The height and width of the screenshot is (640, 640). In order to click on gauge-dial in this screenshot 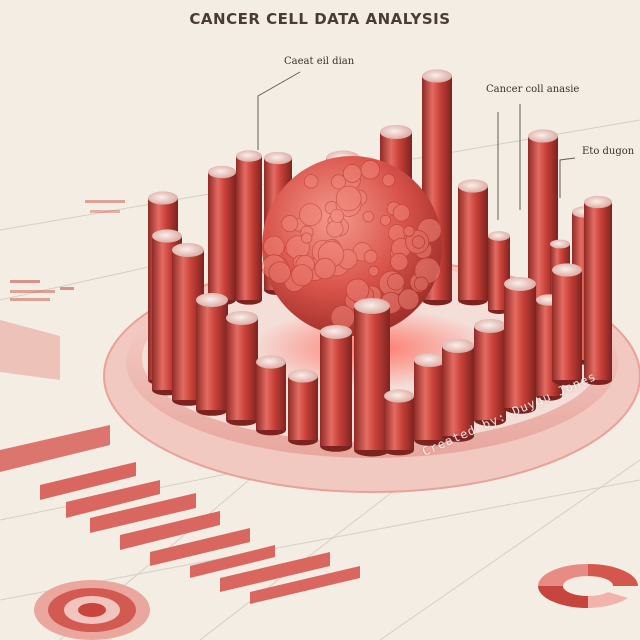, I will do `click(92, 610)`.